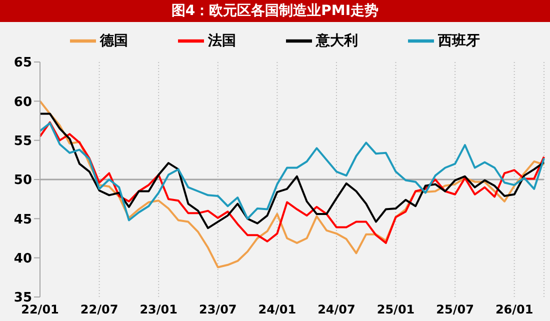 This screenshot has width=550, height=321. I want to click on x-tick-label: 22/07, so click(99, 309).